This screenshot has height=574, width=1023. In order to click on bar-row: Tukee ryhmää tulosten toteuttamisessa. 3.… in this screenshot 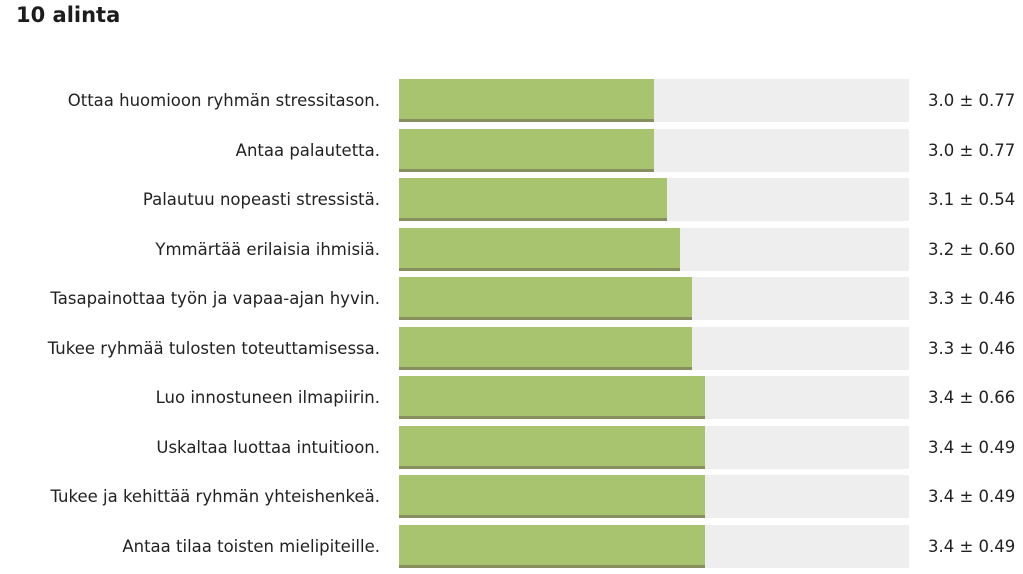, I will do `click(511, 348)`.